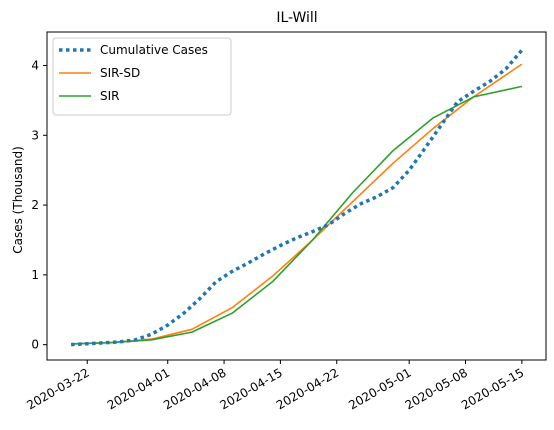  I want to click on legend-entry-label: Cumulative Cases, so click(154, 50).